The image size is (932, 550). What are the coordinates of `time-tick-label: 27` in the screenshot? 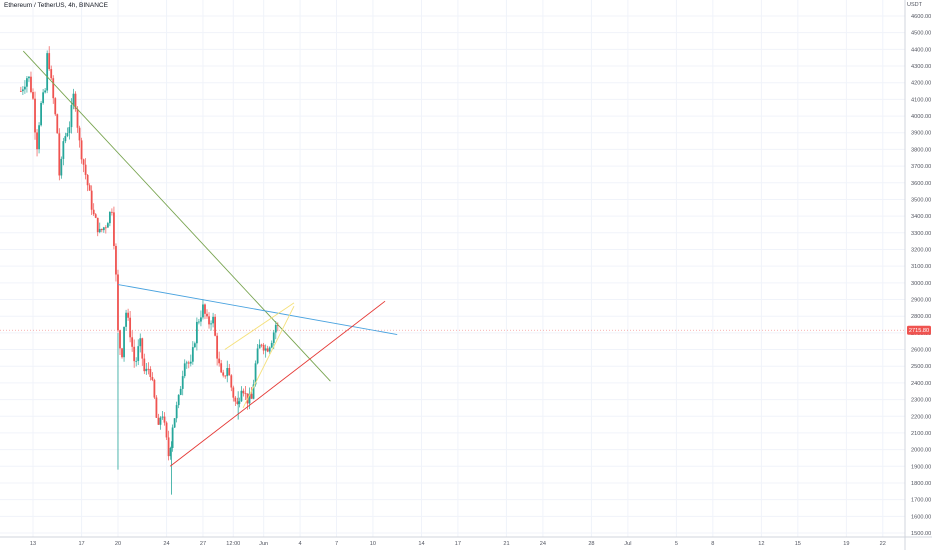 It's located at (203, 544).